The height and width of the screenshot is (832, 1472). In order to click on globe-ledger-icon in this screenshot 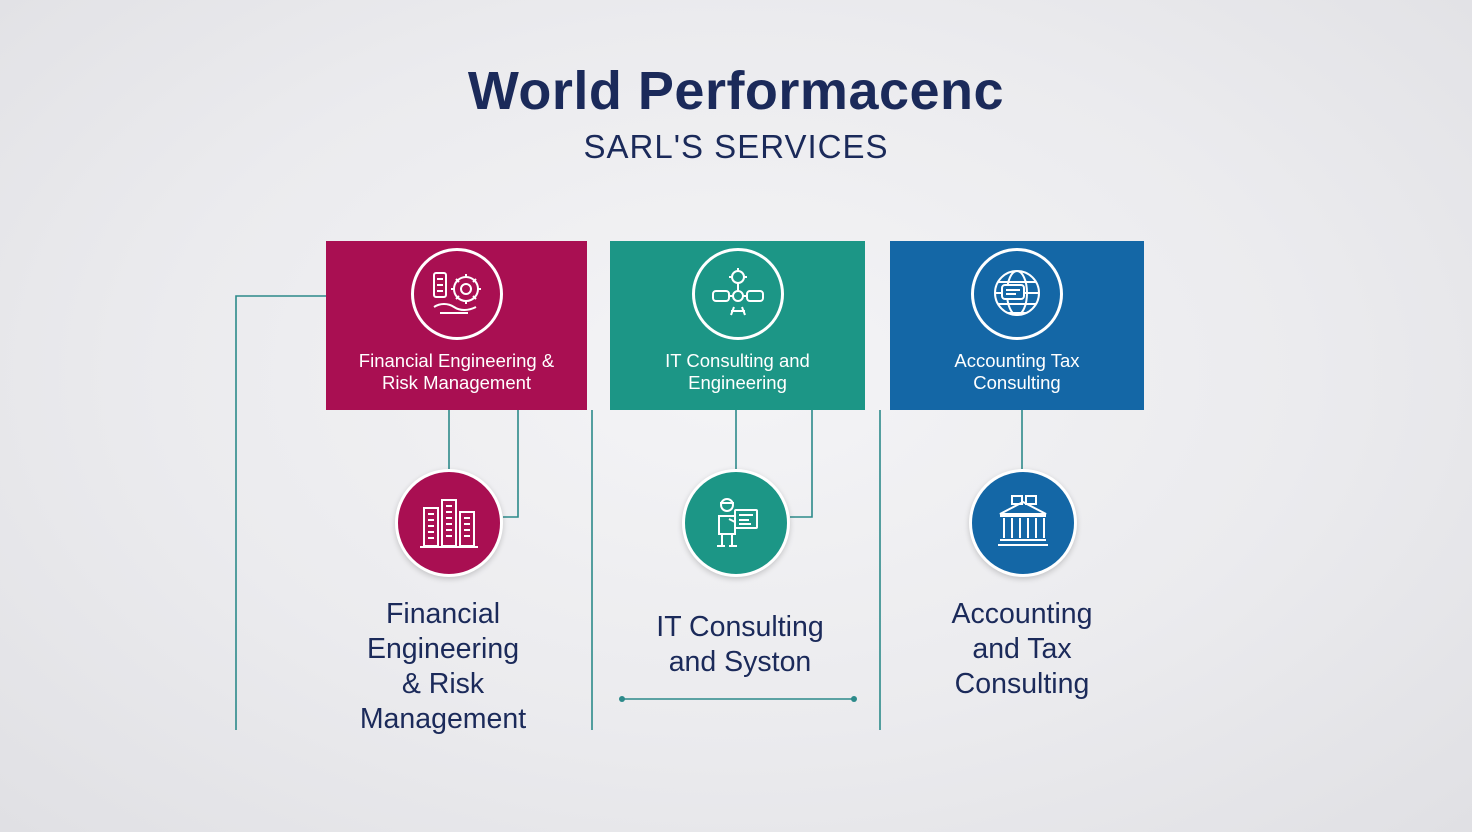, I will do `click(1017, 293)`.